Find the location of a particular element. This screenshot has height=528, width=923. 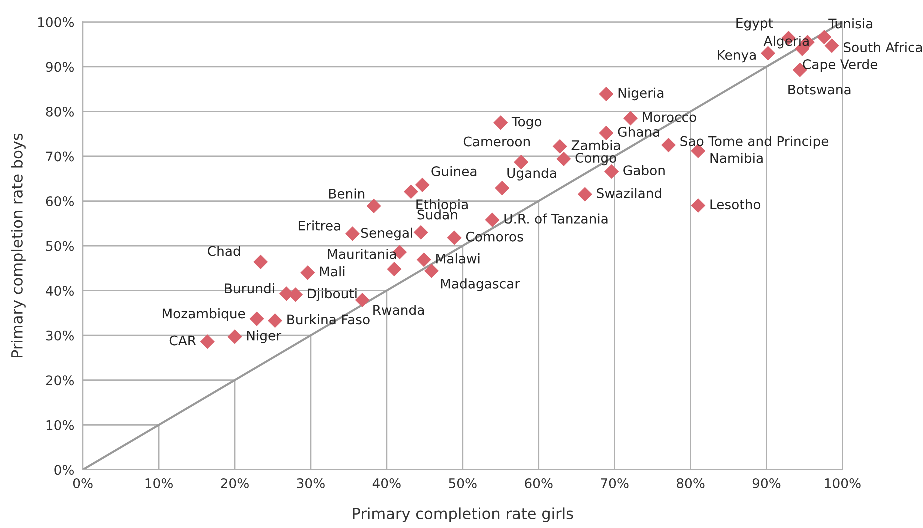

annotation: Mauritania is located at coordinates (362, 254).